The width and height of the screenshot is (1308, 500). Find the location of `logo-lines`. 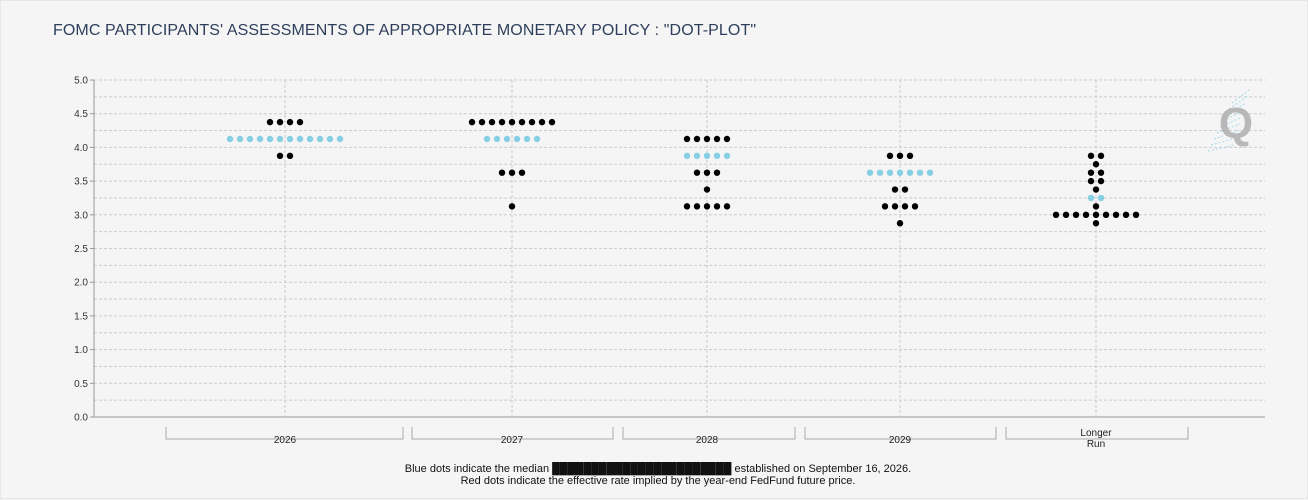

logo-lines is located at coordinates (1229, 120).